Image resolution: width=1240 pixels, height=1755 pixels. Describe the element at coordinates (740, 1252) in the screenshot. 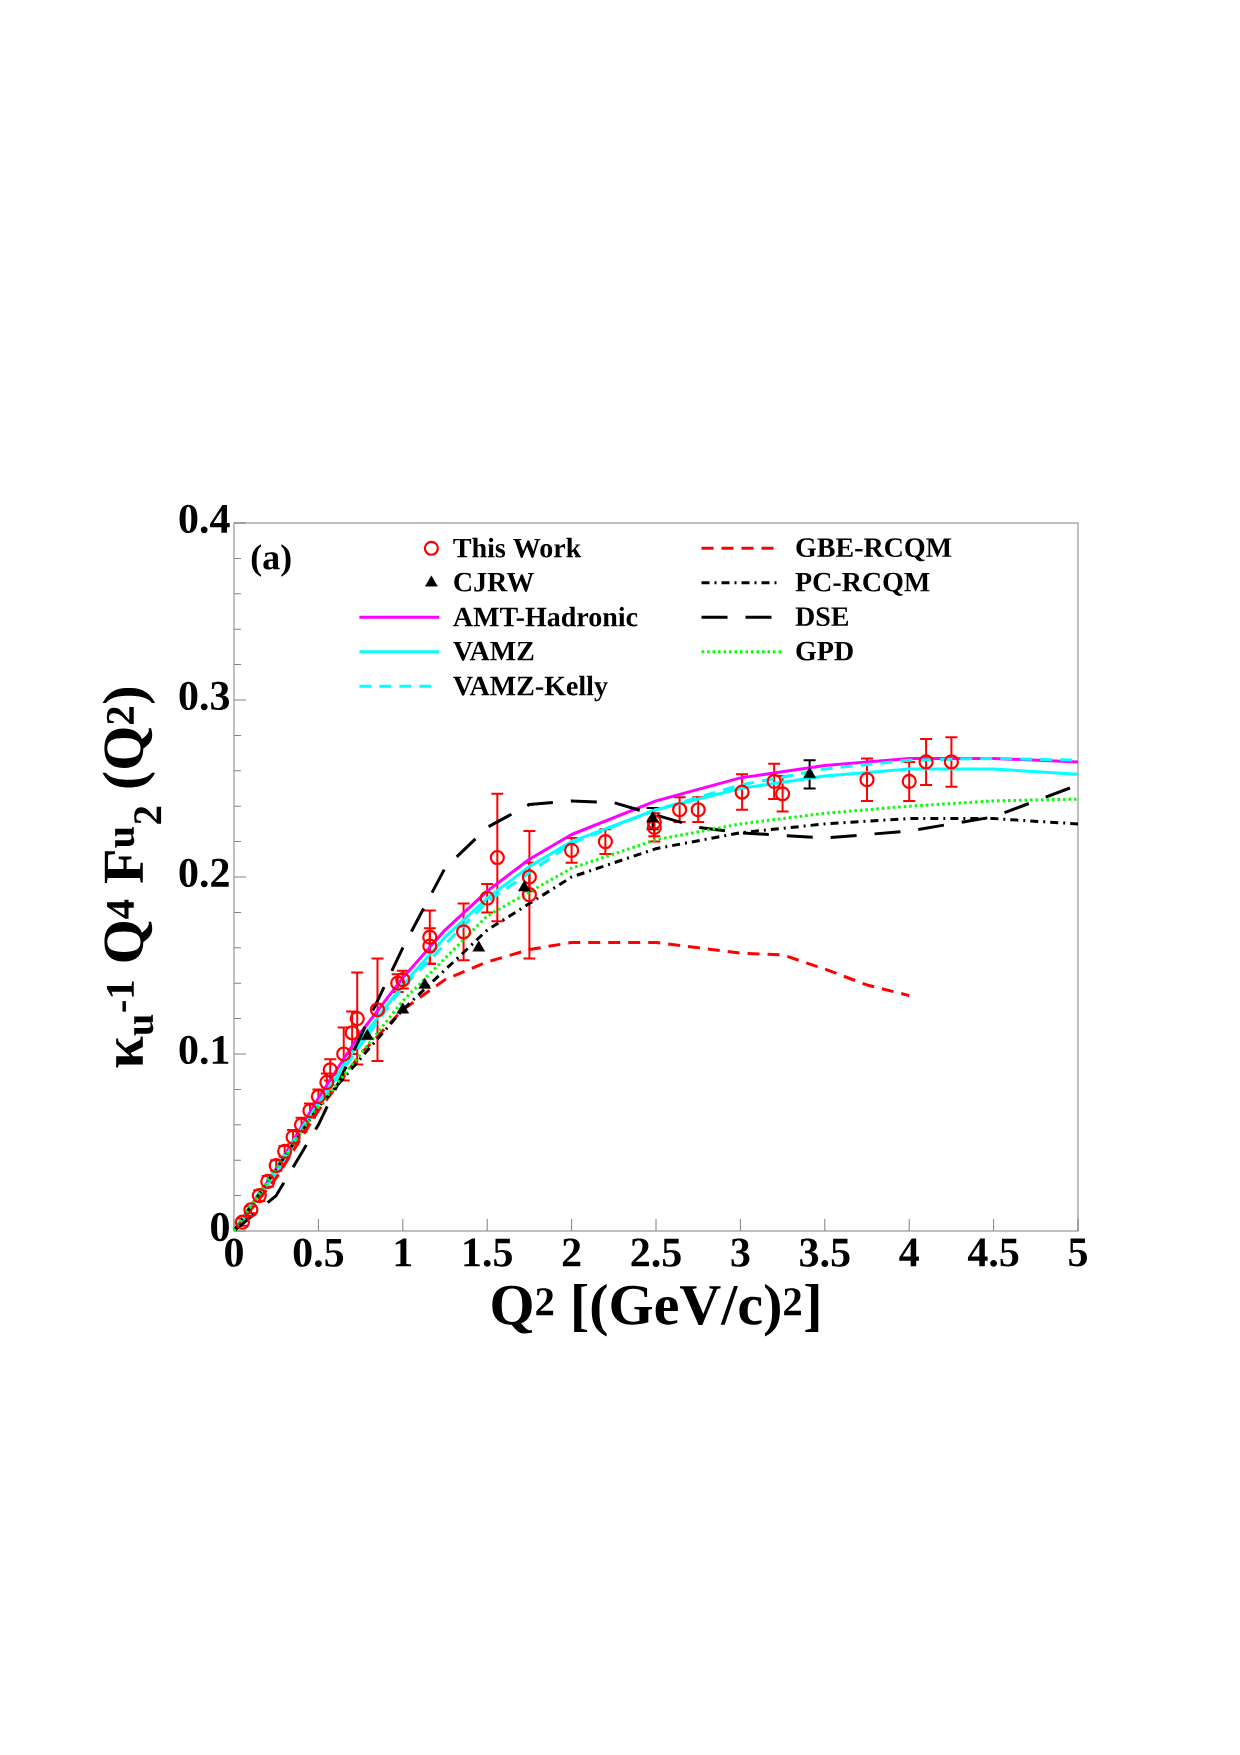

I see `x-tick-label: 3` at that location.